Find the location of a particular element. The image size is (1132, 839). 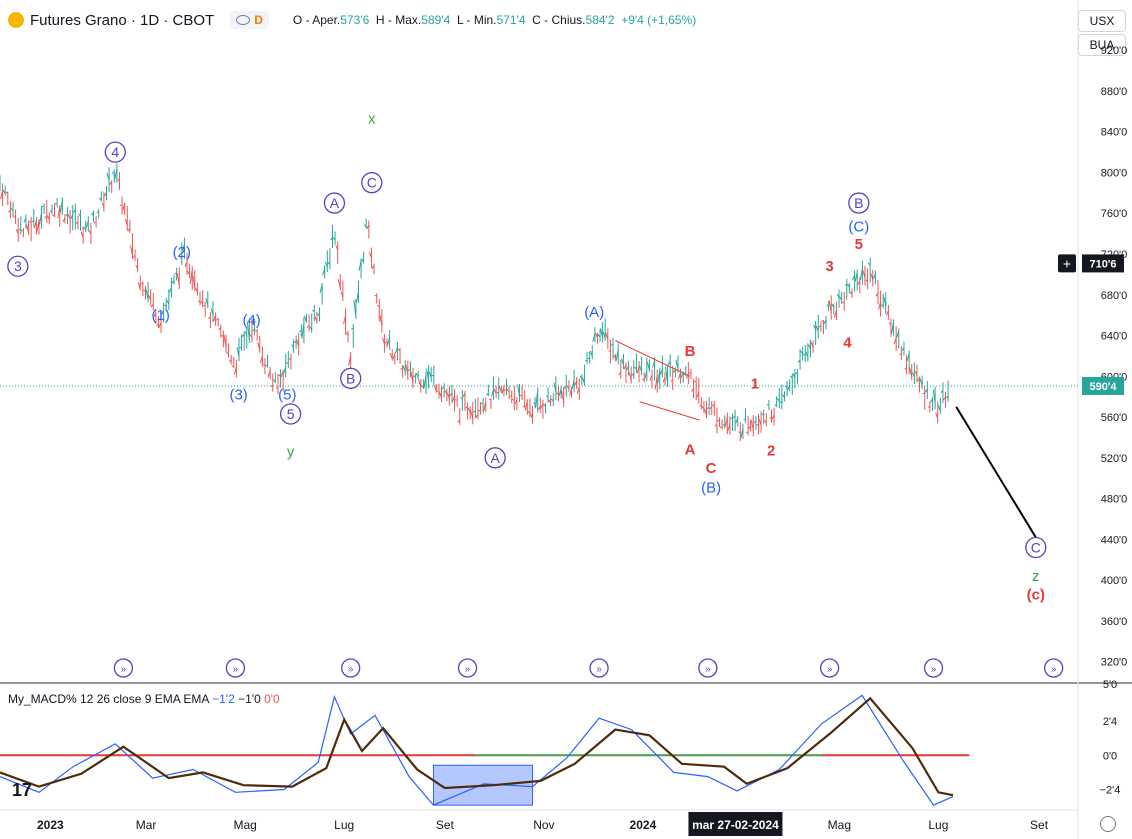

unit-selector: BUA is located at coordinates (1102, 45).